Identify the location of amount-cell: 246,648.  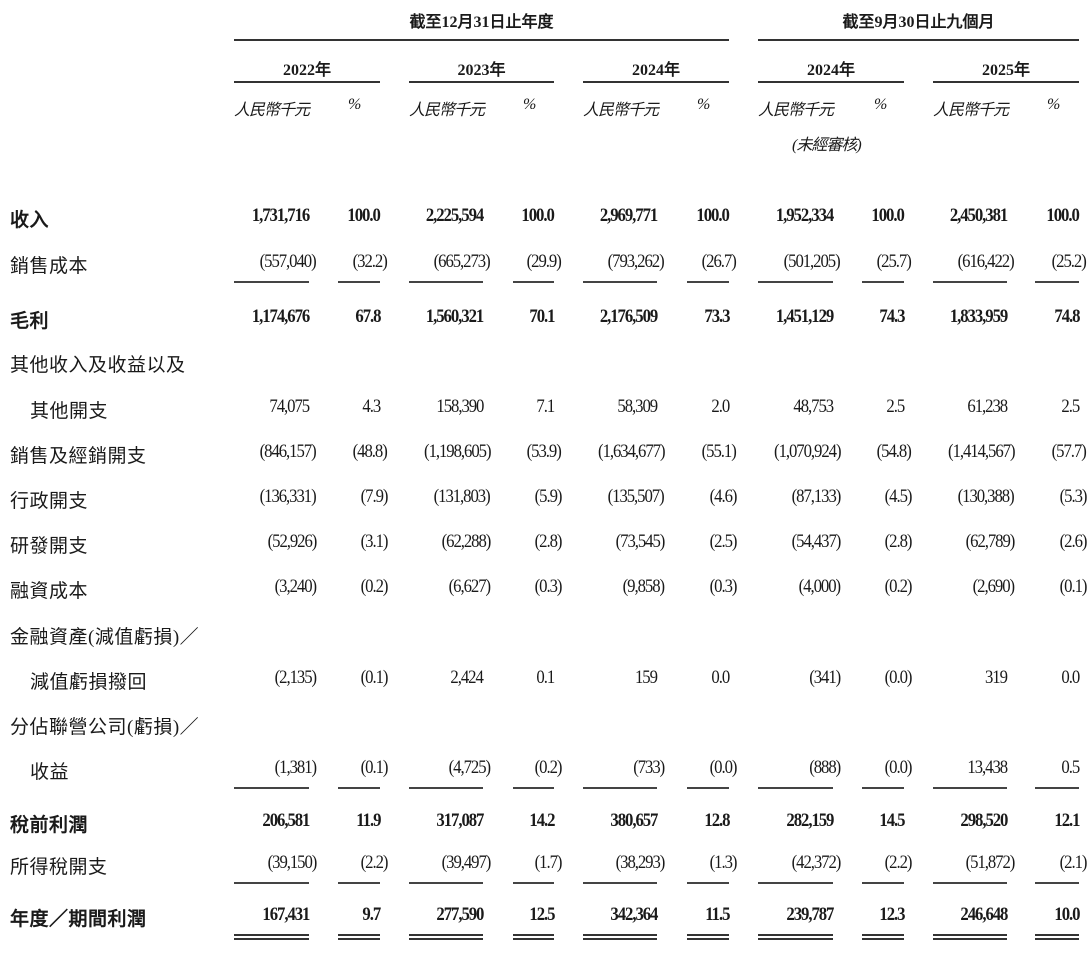
(984, 914).